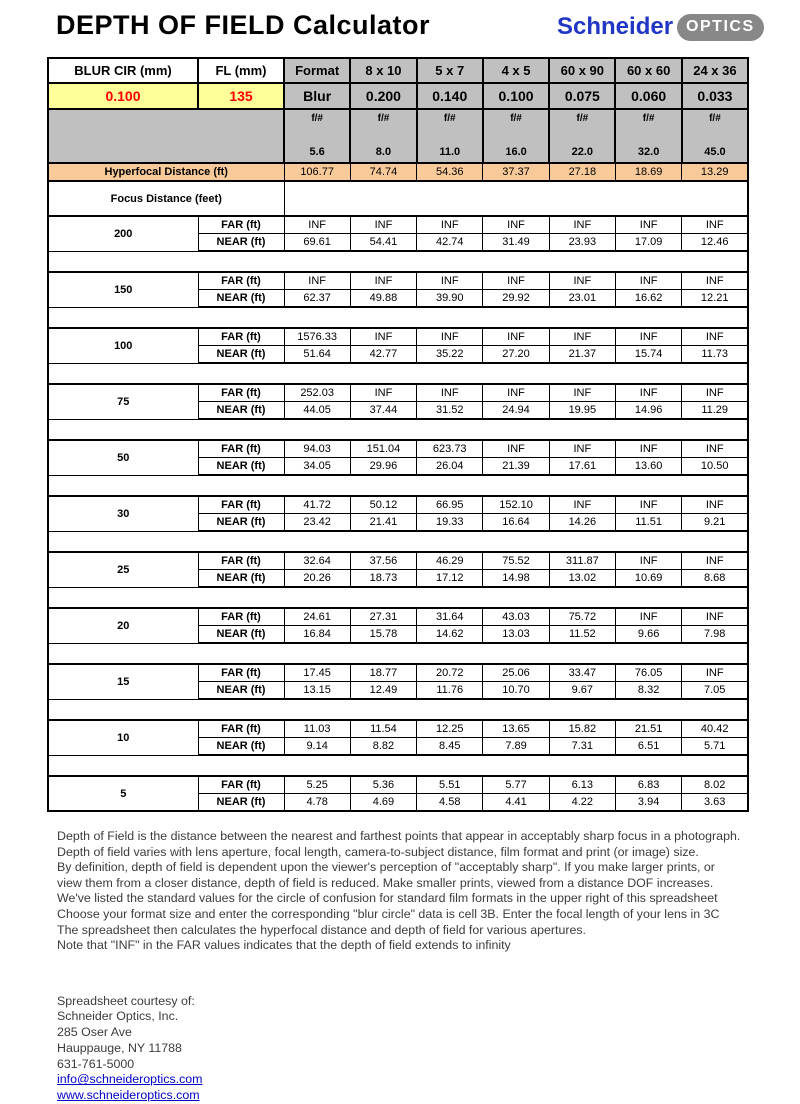 This screenshot has width=800, height=1104. What do you see at coordinates (317, 410) in the screenshot?
I see `near-value: 44.05` at bounding box center [317, 410].